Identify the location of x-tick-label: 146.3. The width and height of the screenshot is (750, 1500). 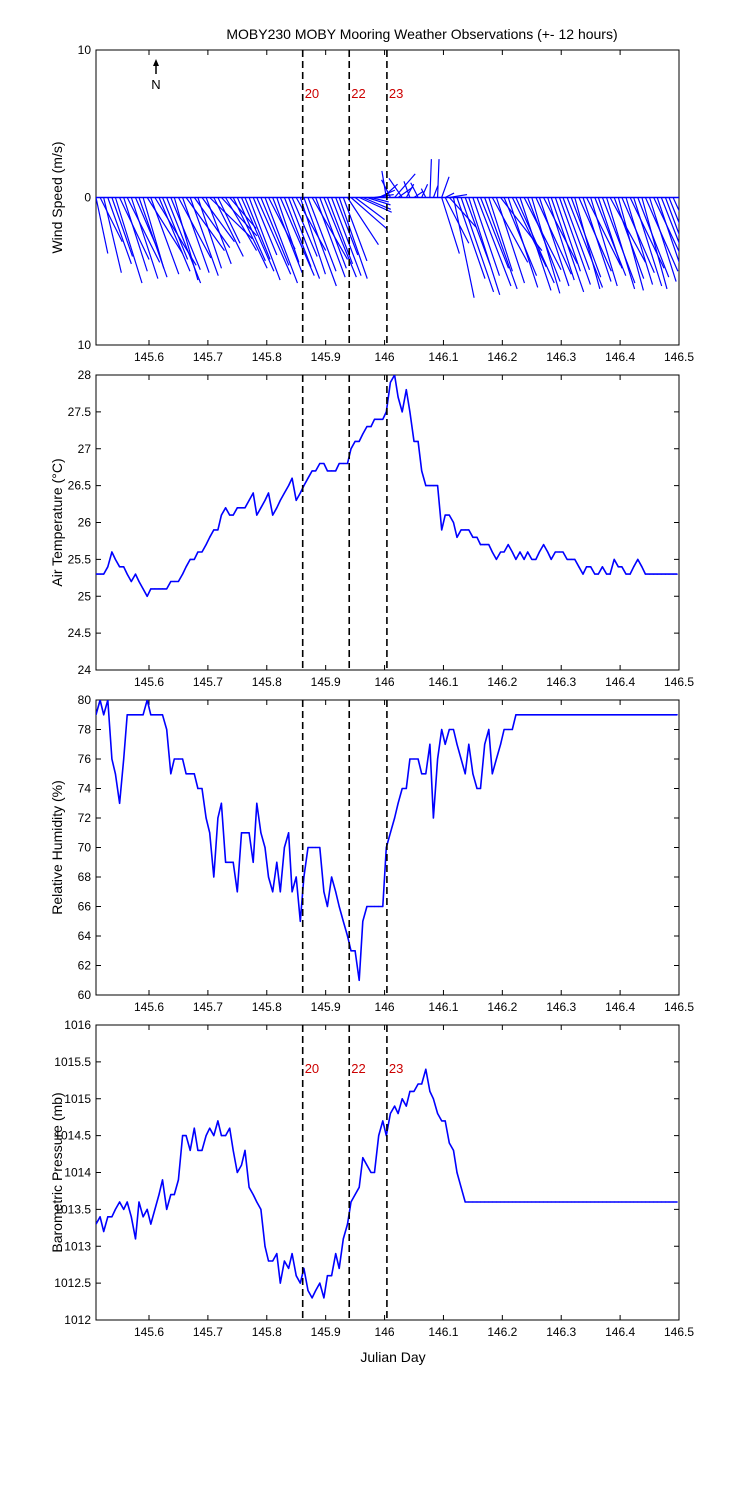
(561, 357).